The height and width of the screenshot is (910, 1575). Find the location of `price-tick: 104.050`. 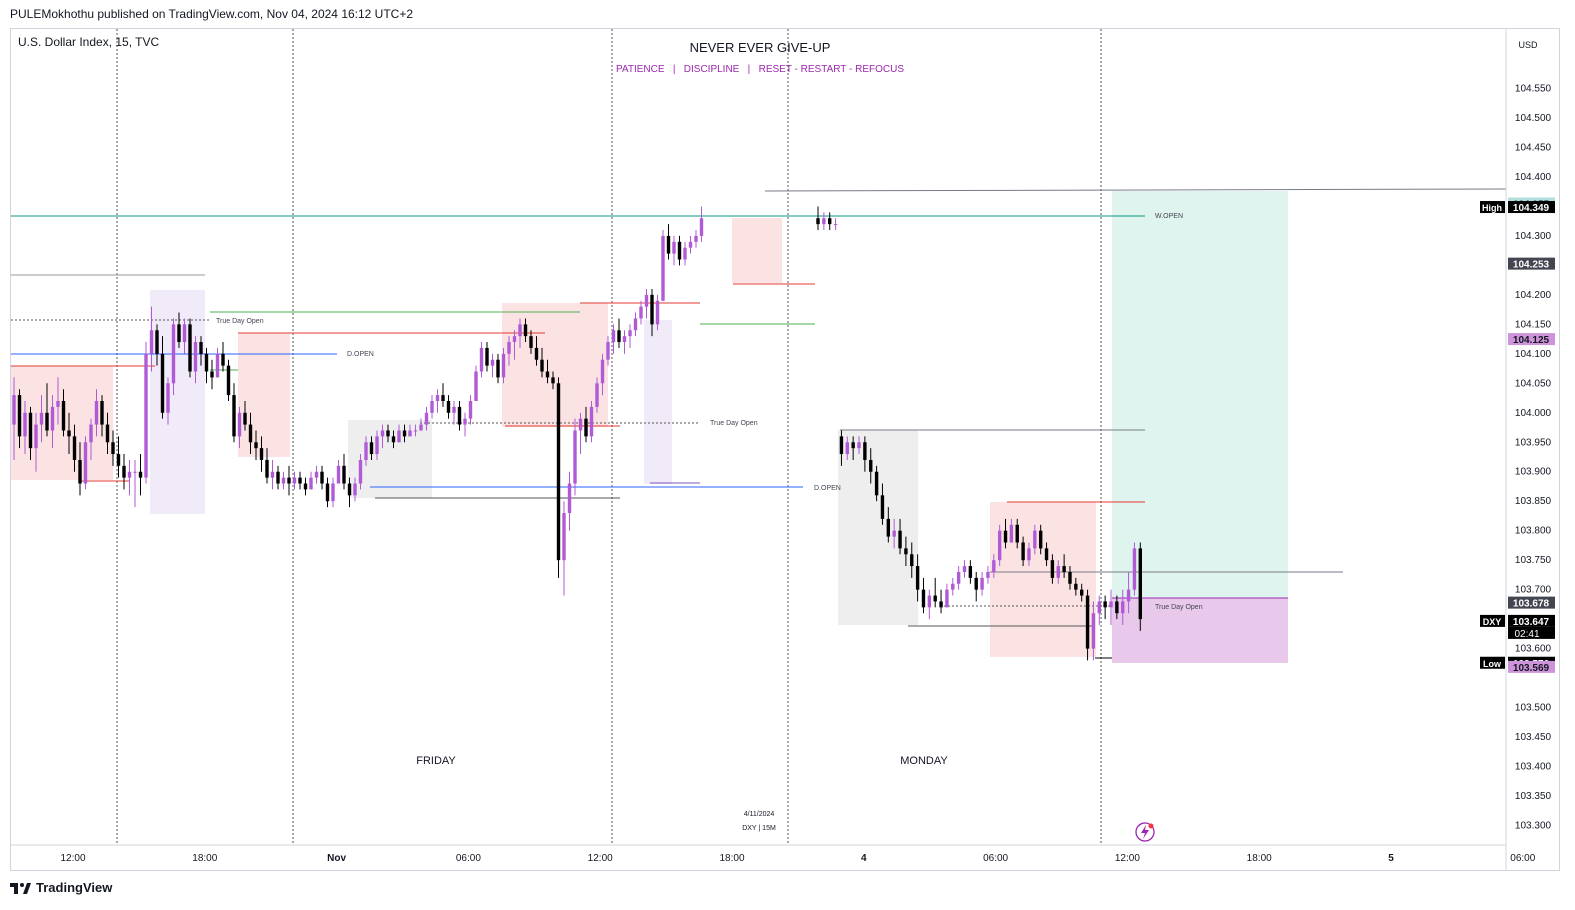

price-tick: 104.050 is located at coordinates (1533, 383).